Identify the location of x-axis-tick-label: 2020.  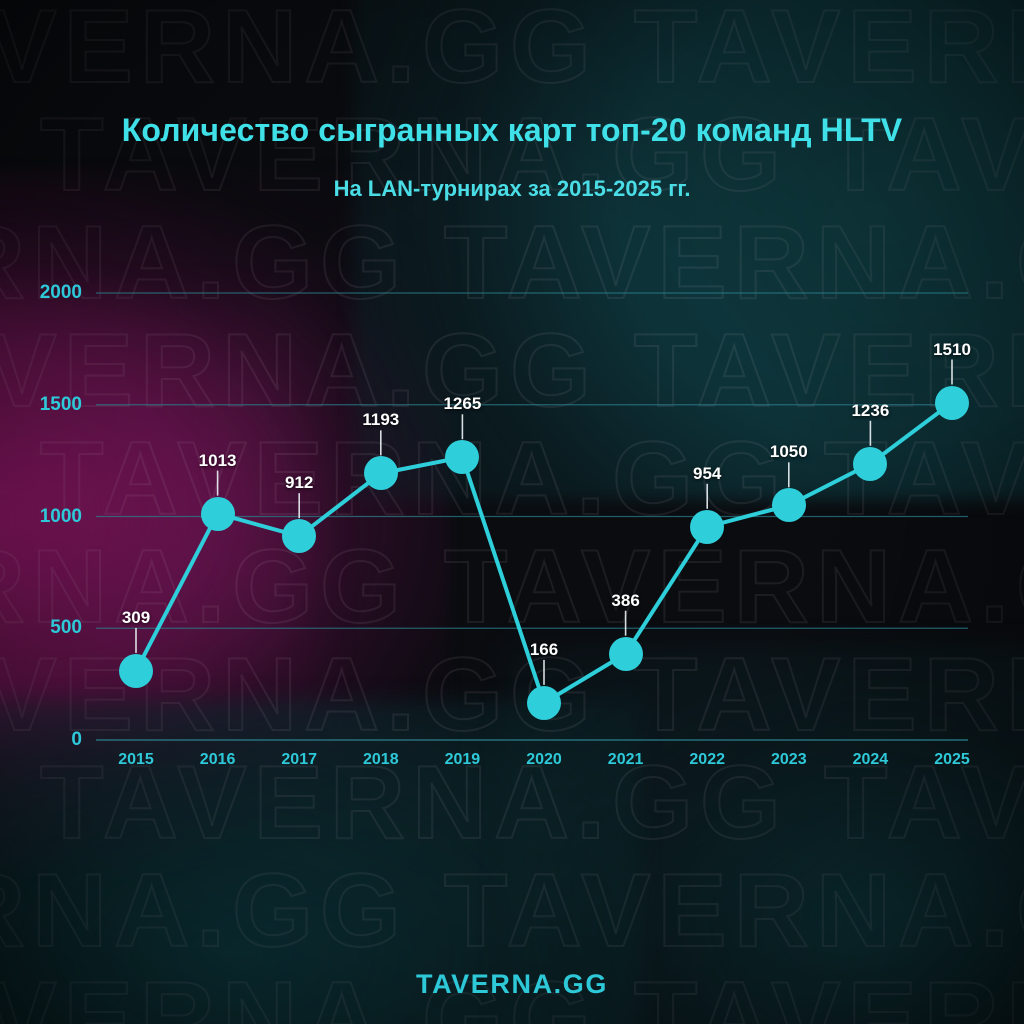
(544, 759).